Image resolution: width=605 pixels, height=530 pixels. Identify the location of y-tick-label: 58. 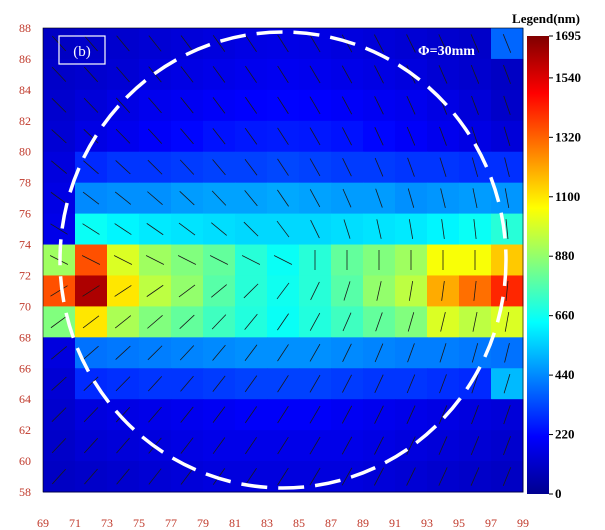
(25, 492).